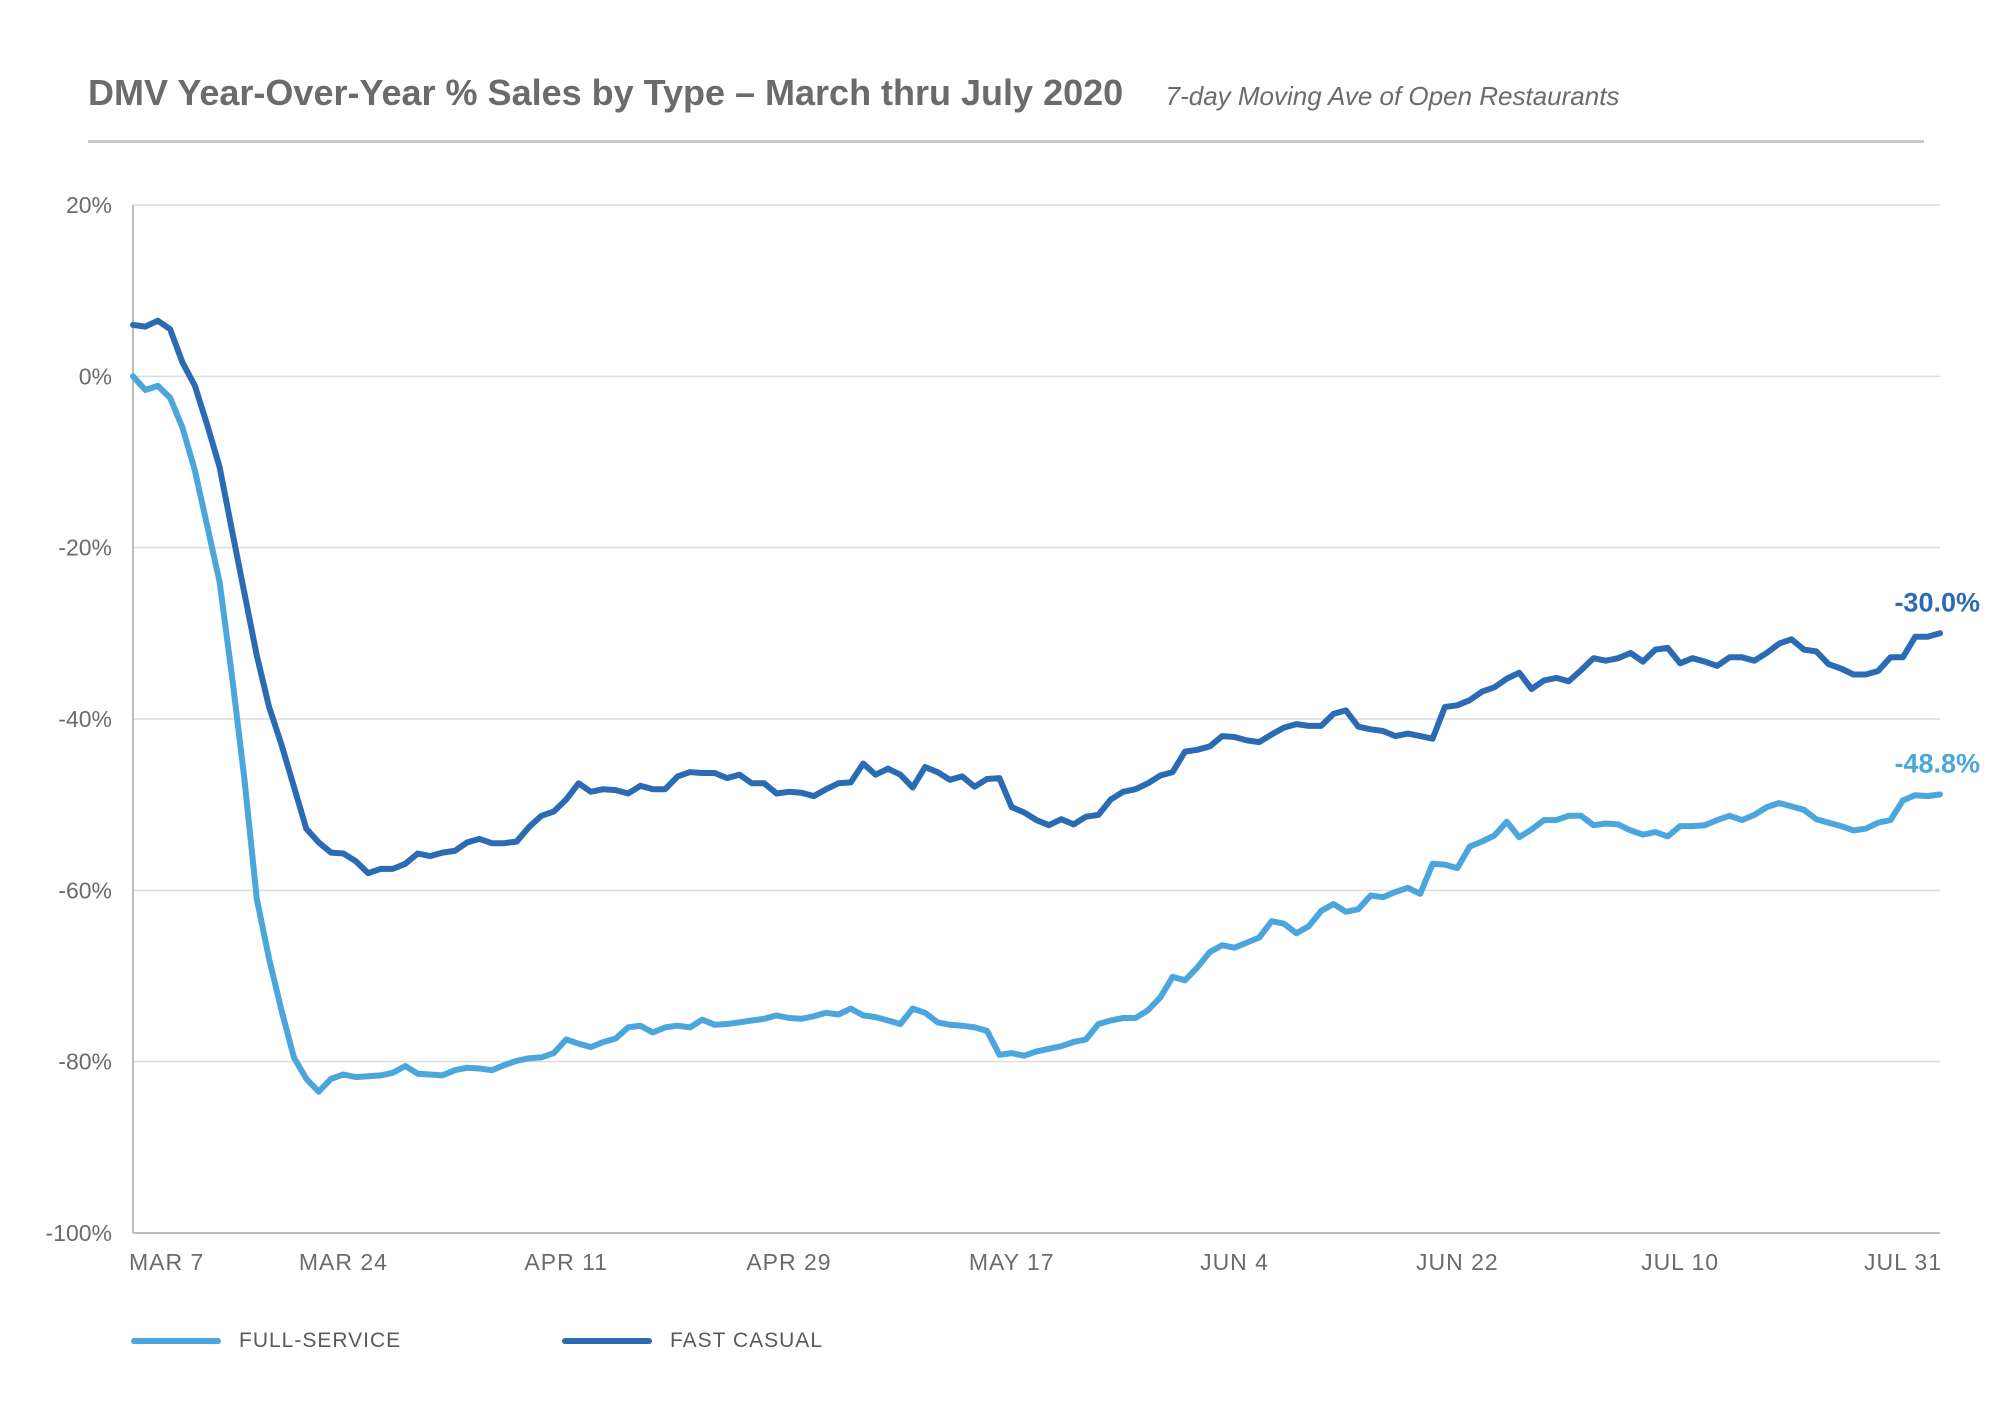  Describe the element at coordinates (89, 205) in the screenshot. I see `y-tick-label: 20%` at that location.